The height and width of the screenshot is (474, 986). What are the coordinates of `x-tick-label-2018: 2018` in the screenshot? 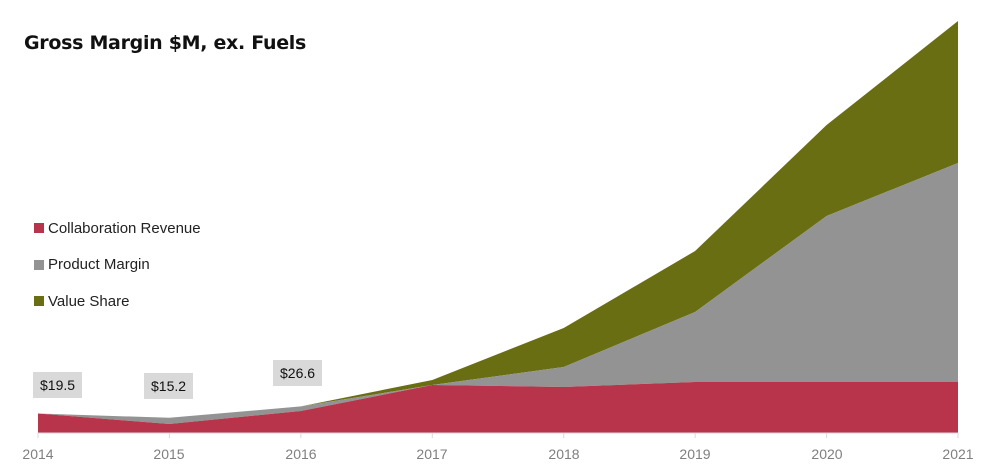 It's located at (564, 454).